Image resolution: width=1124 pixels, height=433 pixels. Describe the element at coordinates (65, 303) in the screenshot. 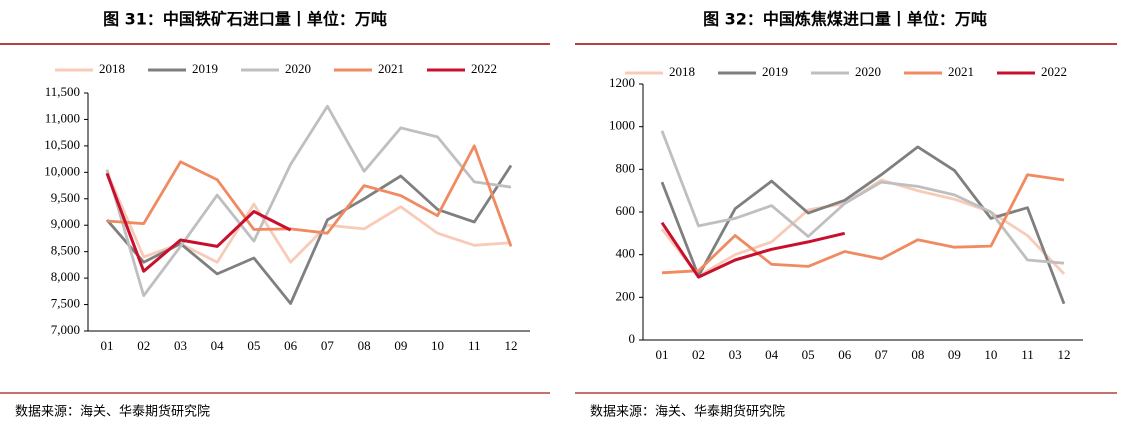

I see `y-tick-label: 7,500` at that location.